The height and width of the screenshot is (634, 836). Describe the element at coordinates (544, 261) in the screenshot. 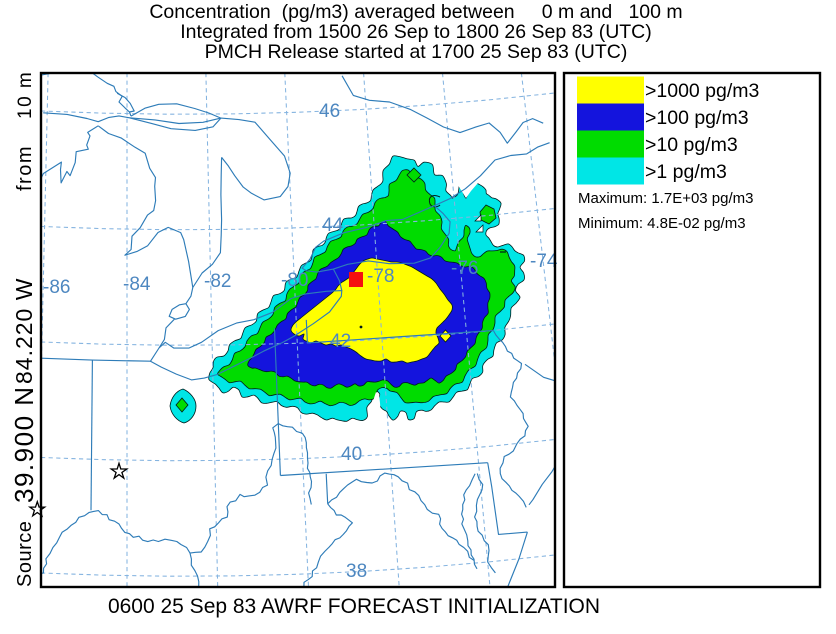

I see `svg-text: -74` at that location.